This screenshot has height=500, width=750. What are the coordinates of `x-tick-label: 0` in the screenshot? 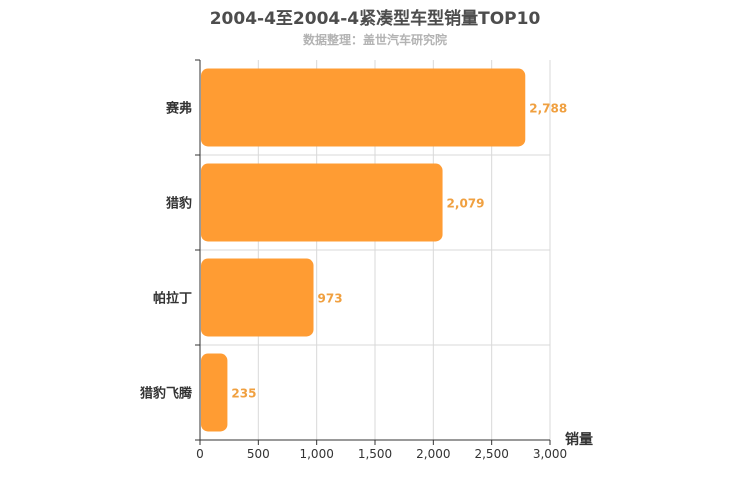 It's located at (200, 454).